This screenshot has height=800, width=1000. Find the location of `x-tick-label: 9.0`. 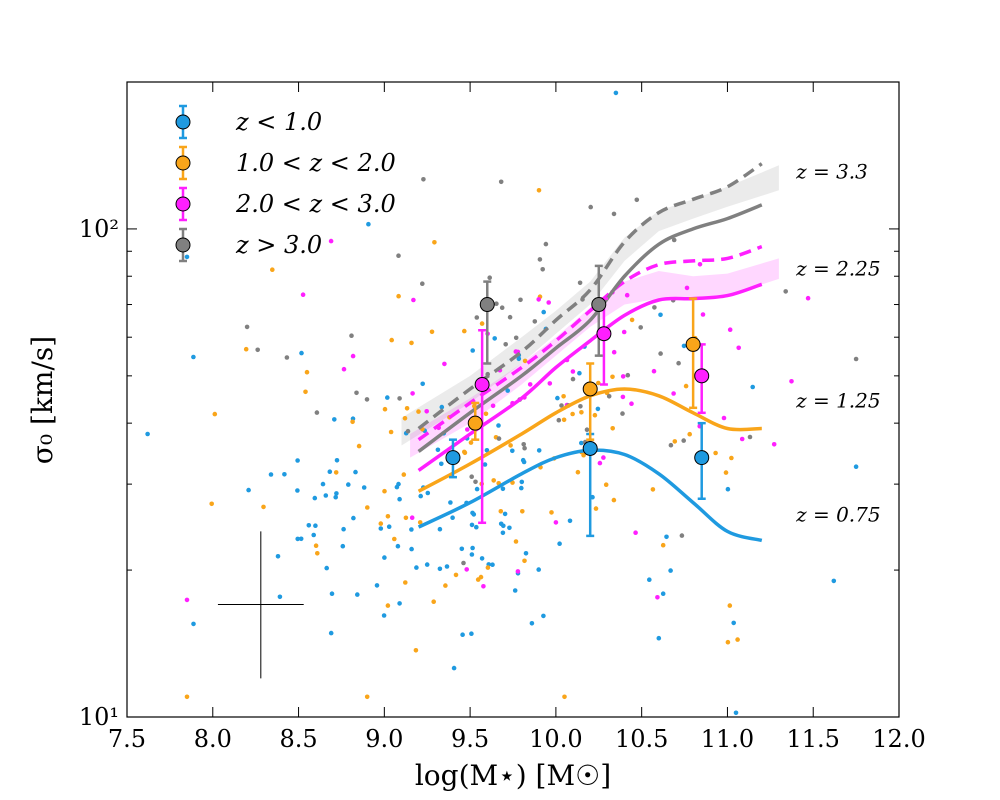

x-tick-label: 9.0 is located at coordinates (384, 739).